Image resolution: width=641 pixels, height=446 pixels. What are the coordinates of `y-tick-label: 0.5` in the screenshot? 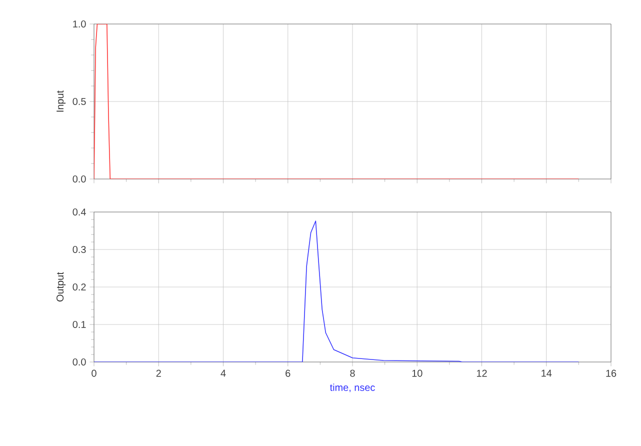 It's located at (79, 102).